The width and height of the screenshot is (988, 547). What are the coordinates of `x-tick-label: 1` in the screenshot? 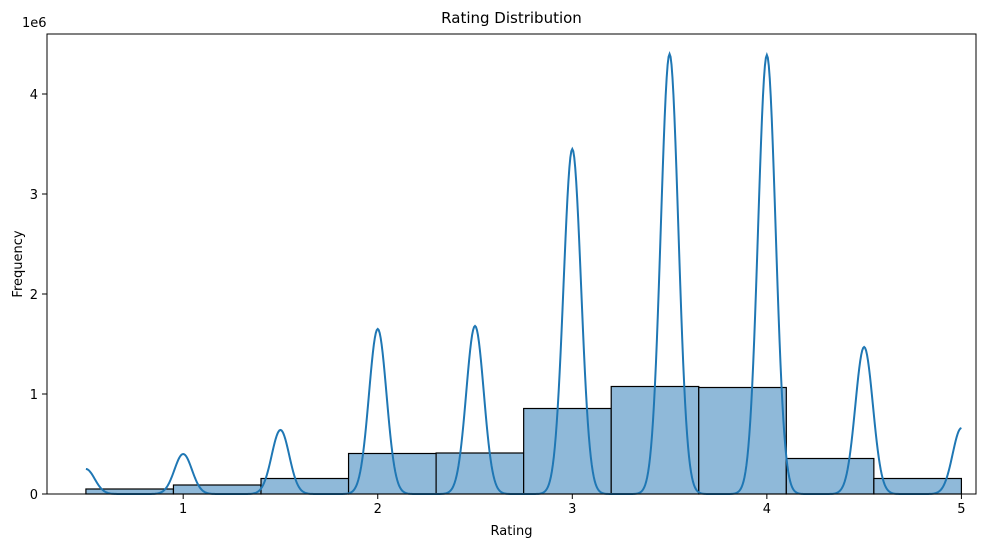 It's located at (183, 509).